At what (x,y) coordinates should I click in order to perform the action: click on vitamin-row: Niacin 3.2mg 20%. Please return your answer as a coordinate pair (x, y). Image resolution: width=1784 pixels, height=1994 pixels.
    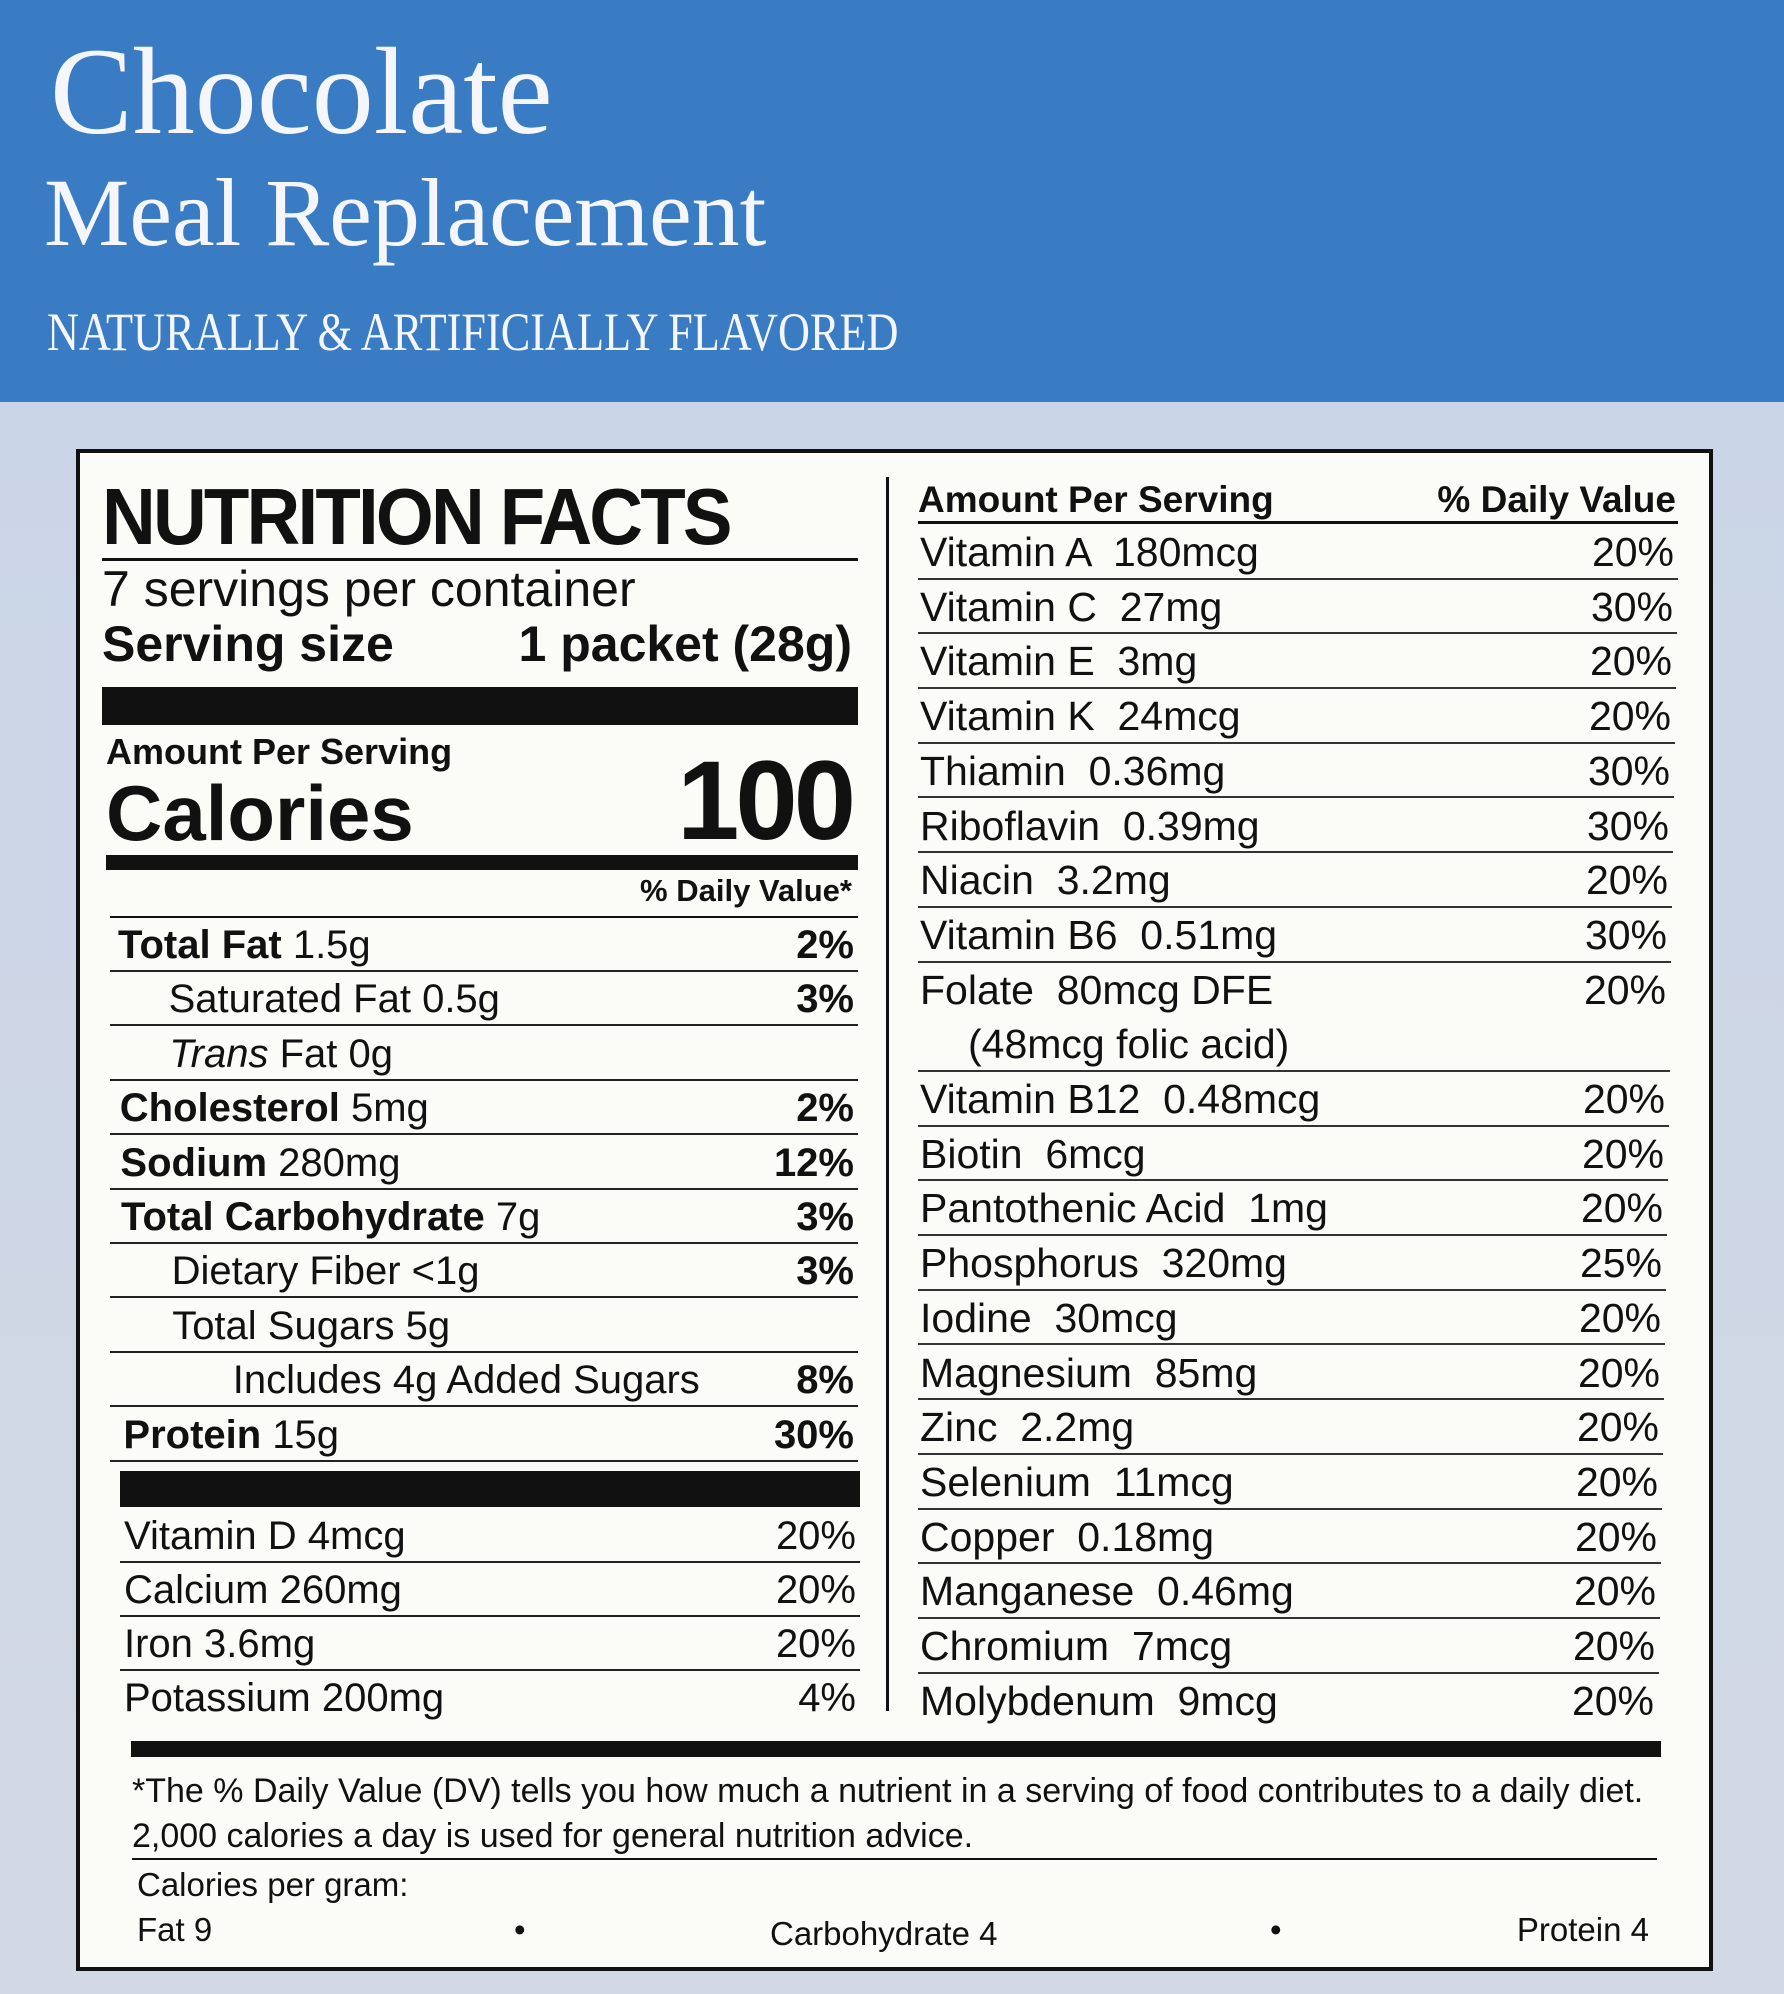
    Looking at the image, I should click on (1295, 880).